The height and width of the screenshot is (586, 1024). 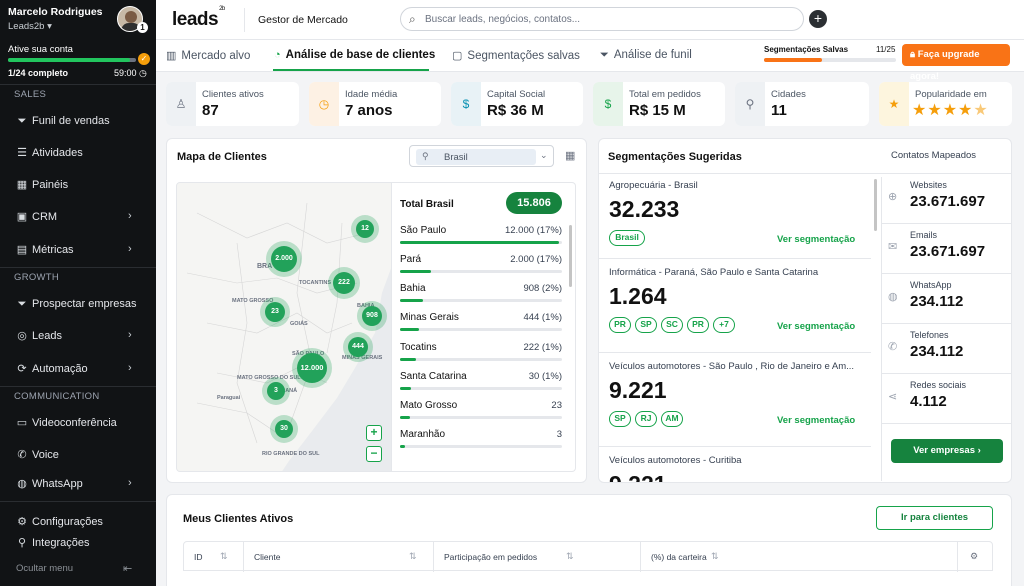 What do you see at coordinates (22, 185) in the screenshot?
I see `dashboard-icon: ▦` at bounding box center [22, 185].